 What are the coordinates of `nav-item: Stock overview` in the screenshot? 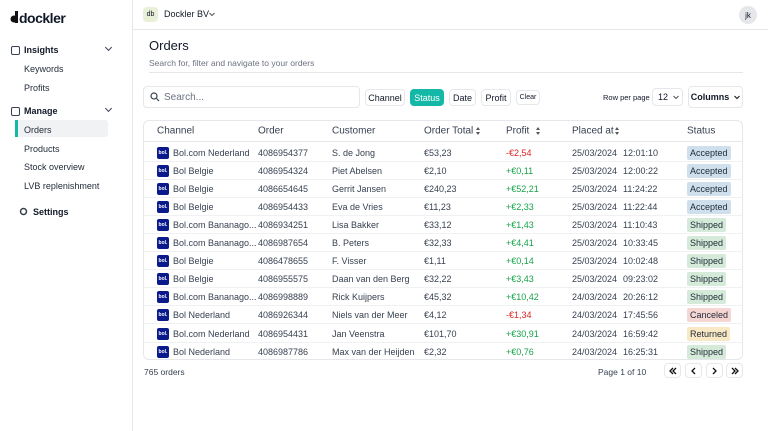 It's located at (54, 167).